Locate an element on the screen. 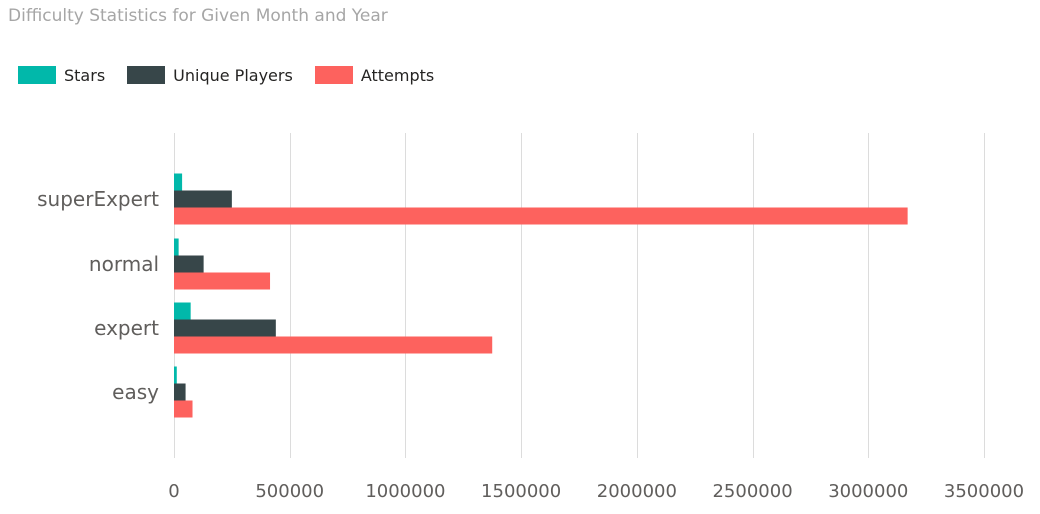 The height and width of the screenshot is (514, 1040). bar-stars-expert is located at coordinates (182, 311).